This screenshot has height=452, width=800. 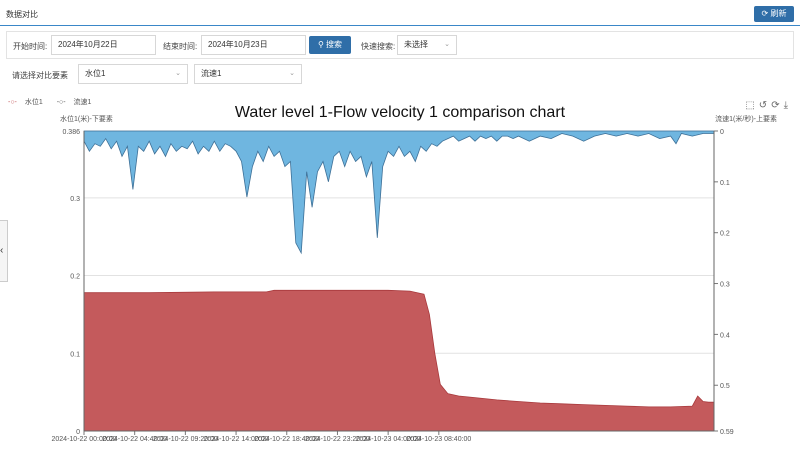 I want to click on element1-select: 水位1 ⌄, so click(x=133, y=74).